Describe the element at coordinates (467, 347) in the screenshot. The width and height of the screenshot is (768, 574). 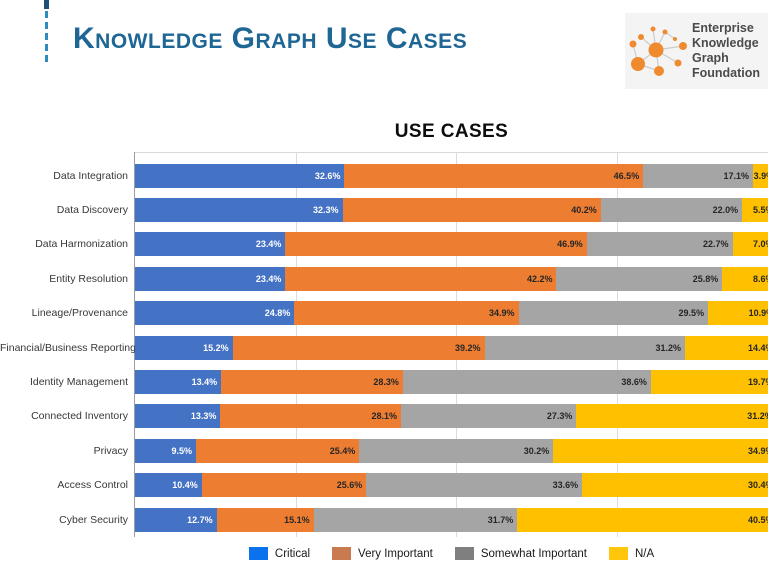
I see `segment-value-label: 39.2%` at that location.